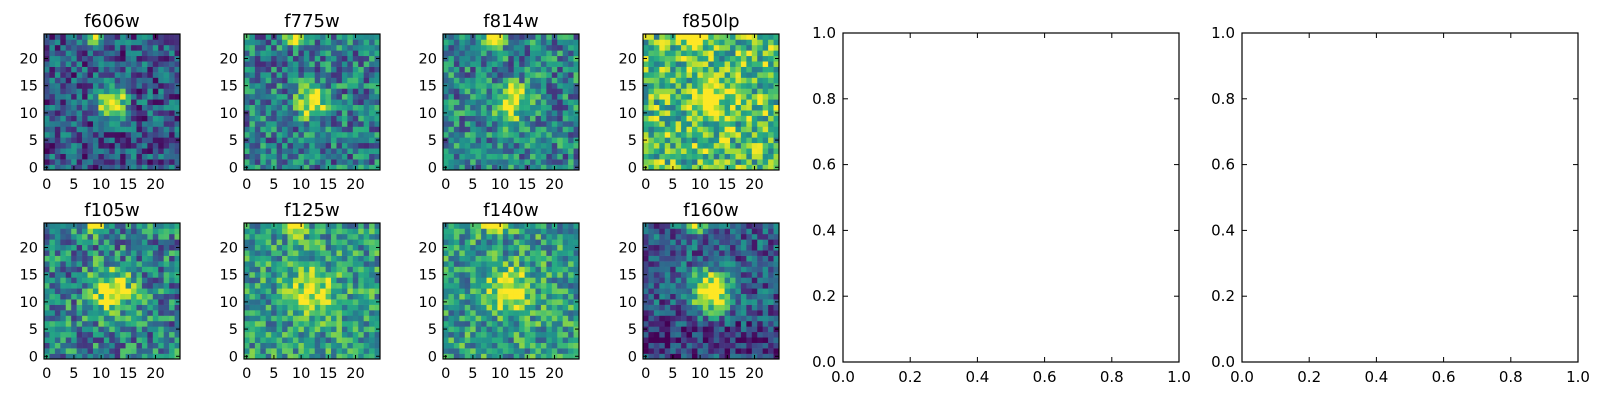 This screenshot has width=1600, height=400. I want to click on x-tick-label: 15, so click(328, 374).